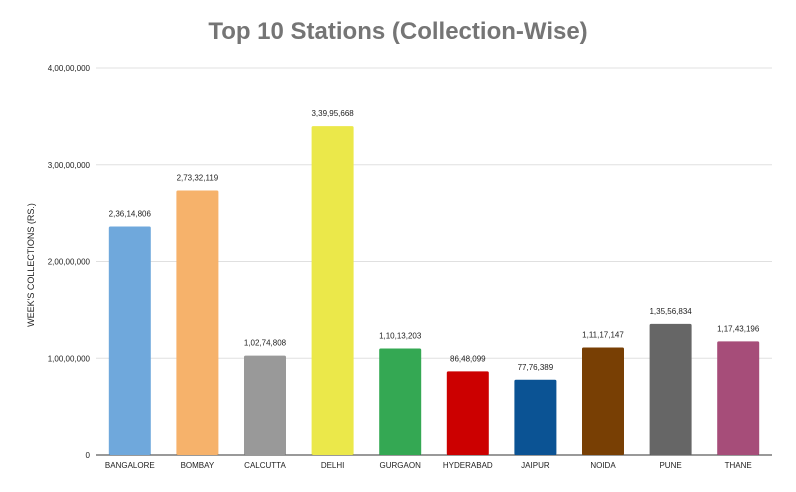  What do you see at coordinates (398, 31) in the screenshot?
I see `chart-title: Top 10 Stations (Collection-Wise)` at bounding box center [398, 31].